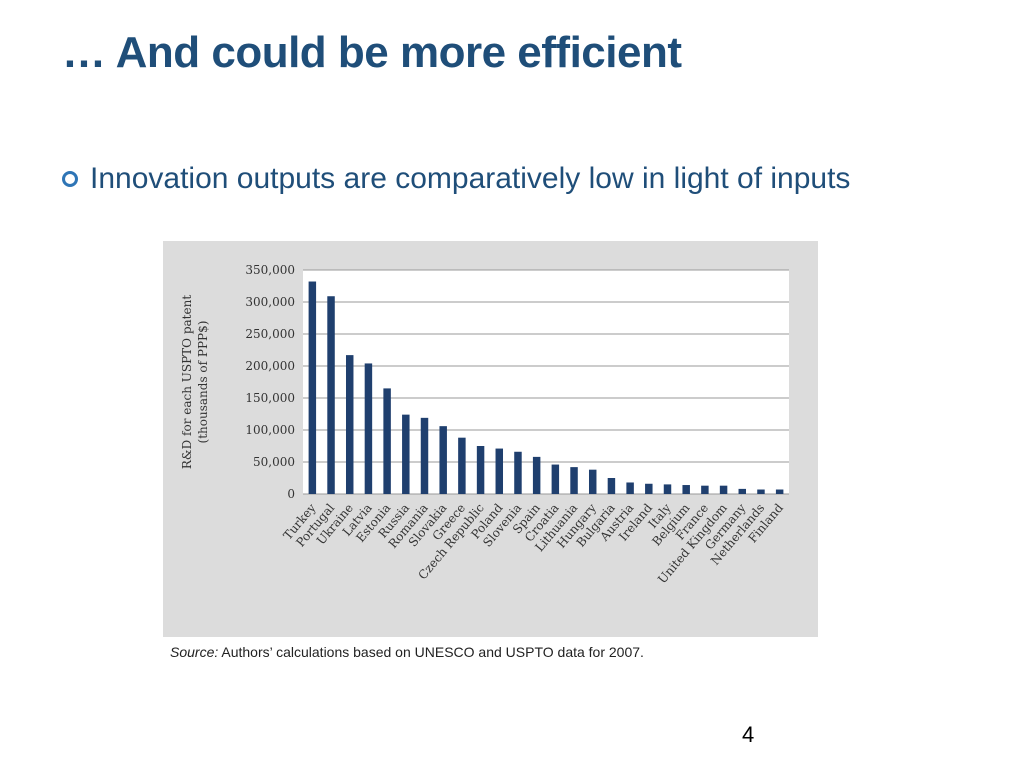 The height and width of the screenshot is (768, 1024). I want to click on slide-title: … And could be more efficient, so click(372, 52).